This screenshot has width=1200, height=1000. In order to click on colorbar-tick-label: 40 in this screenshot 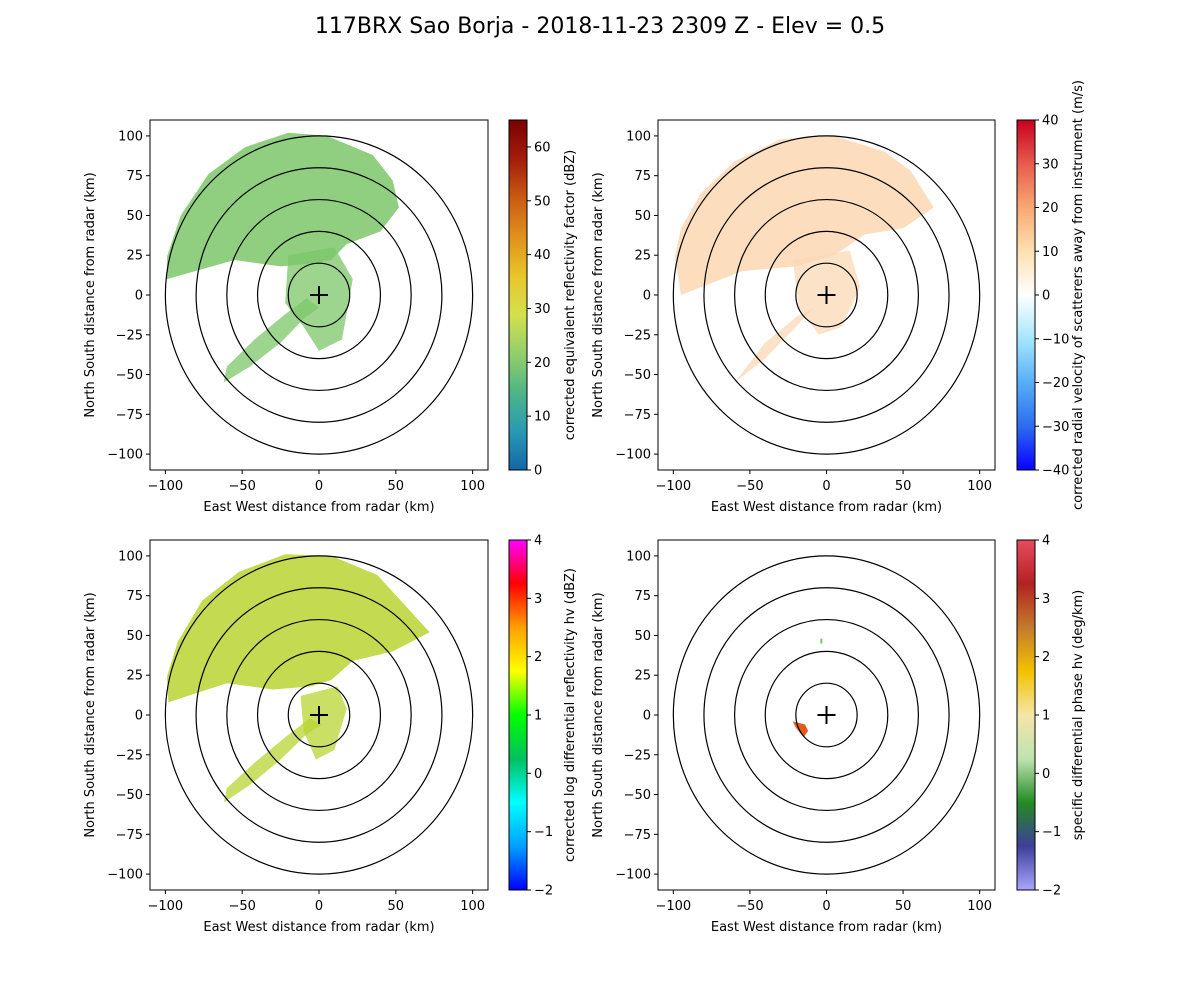, I will do `click(542, 255)`.